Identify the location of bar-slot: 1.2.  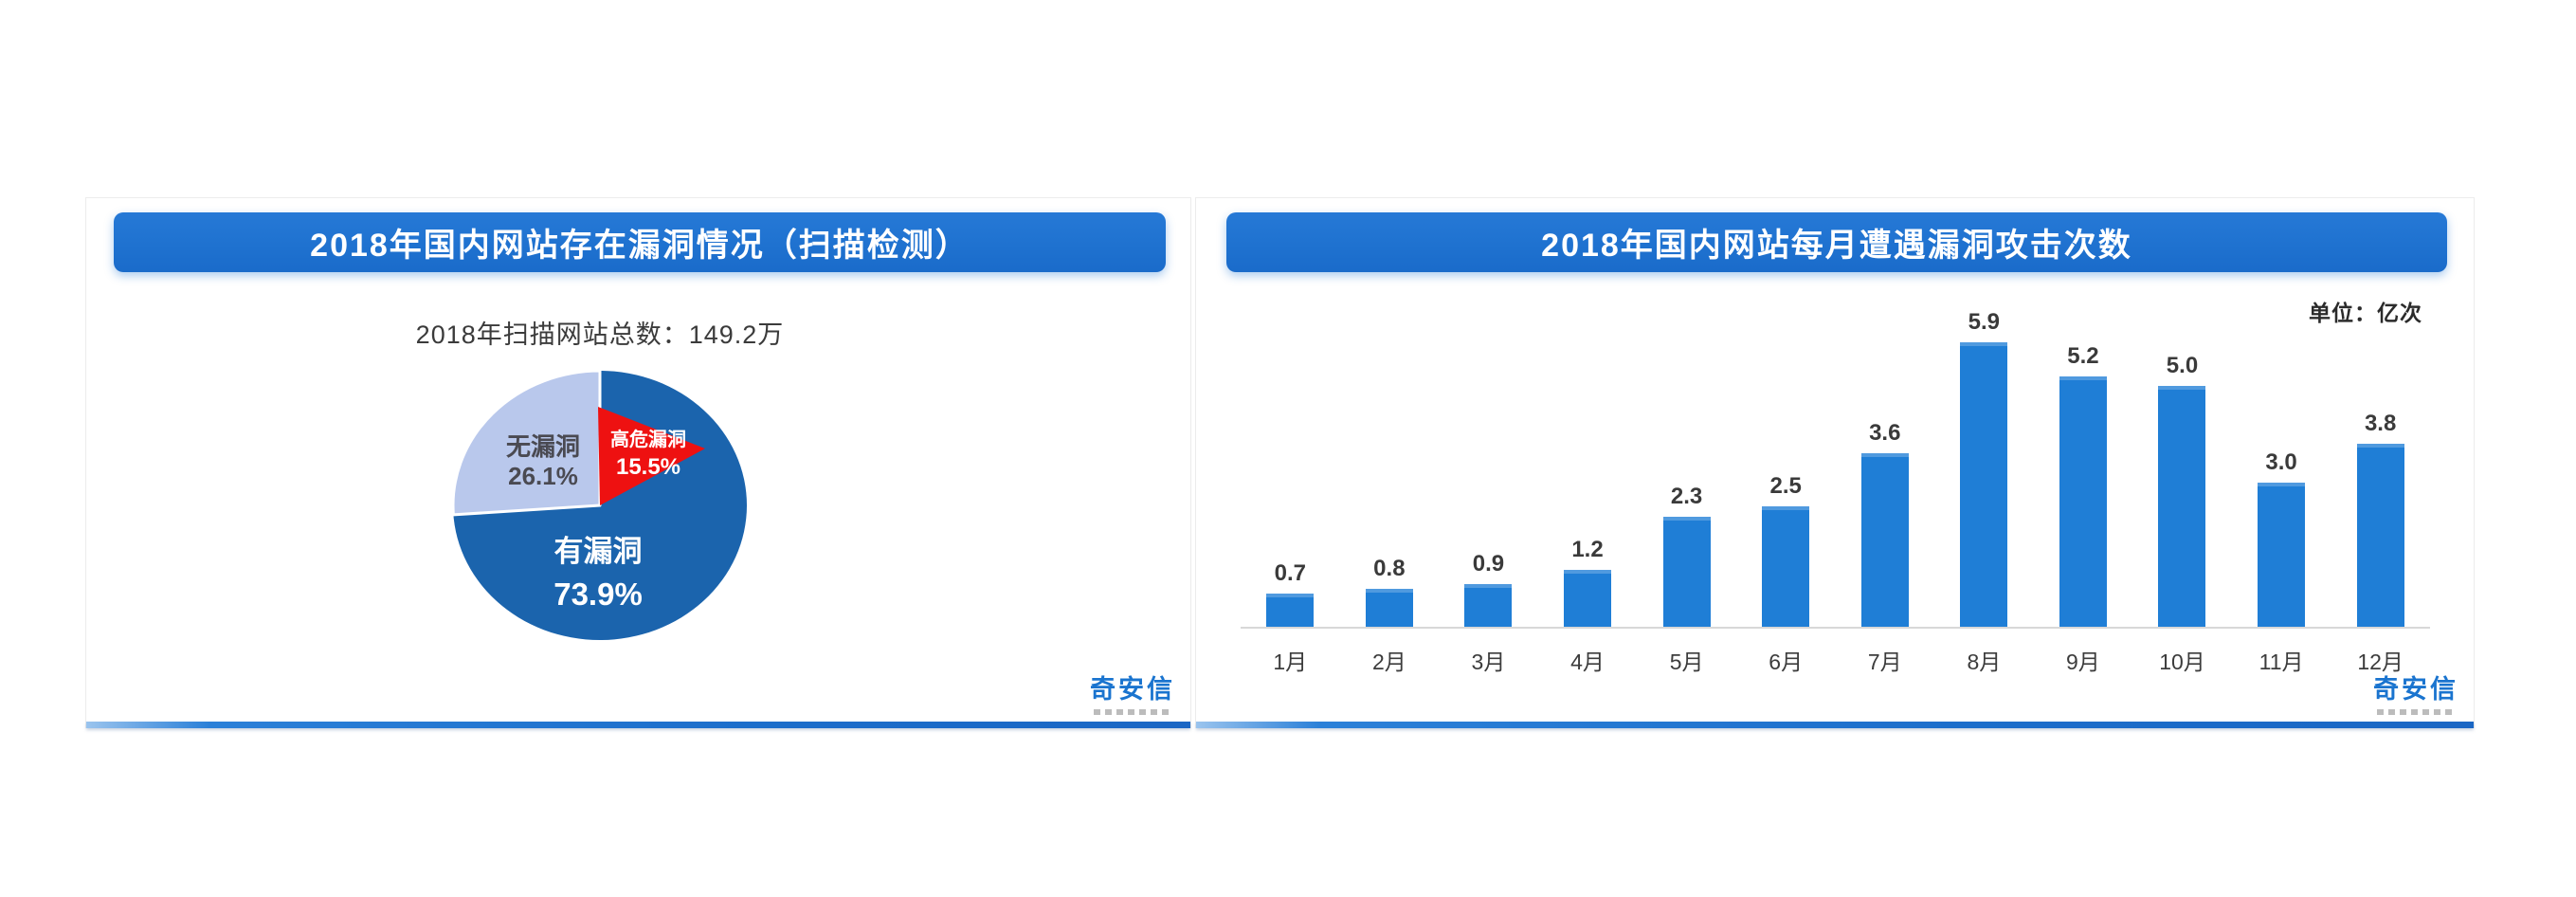
(1588, 582).